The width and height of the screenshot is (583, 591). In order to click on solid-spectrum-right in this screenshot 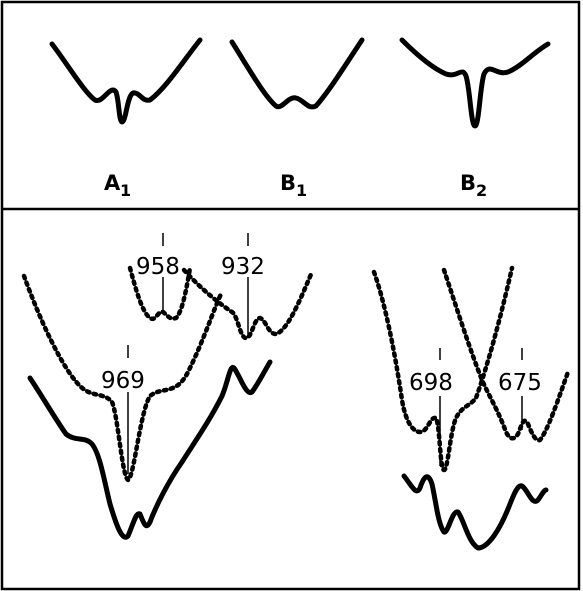, I will do `click(475, 512)`.